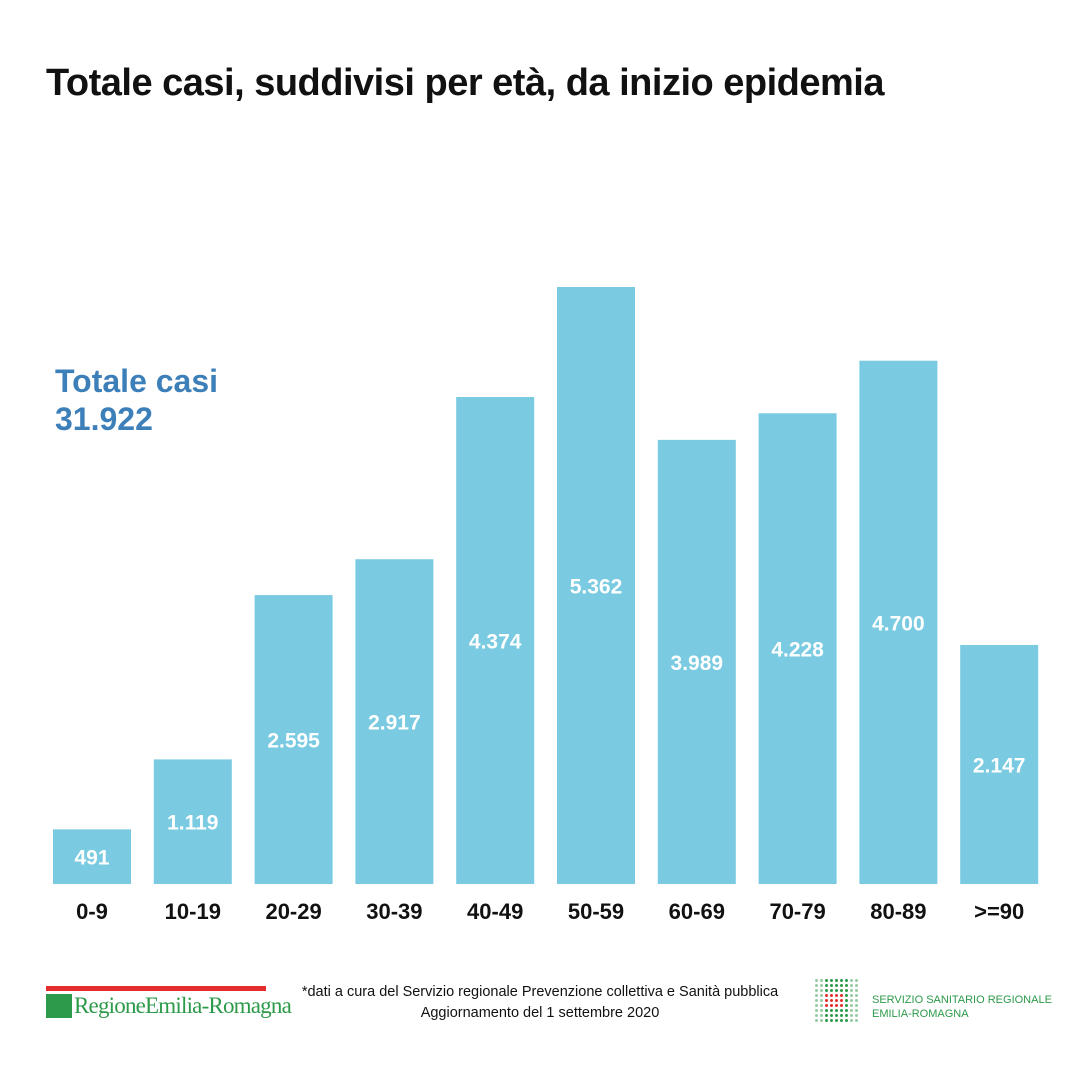  Describe the element at coordinates (898, 911) in the screenshot. I see `x-tick-label: 80-89` at that location.